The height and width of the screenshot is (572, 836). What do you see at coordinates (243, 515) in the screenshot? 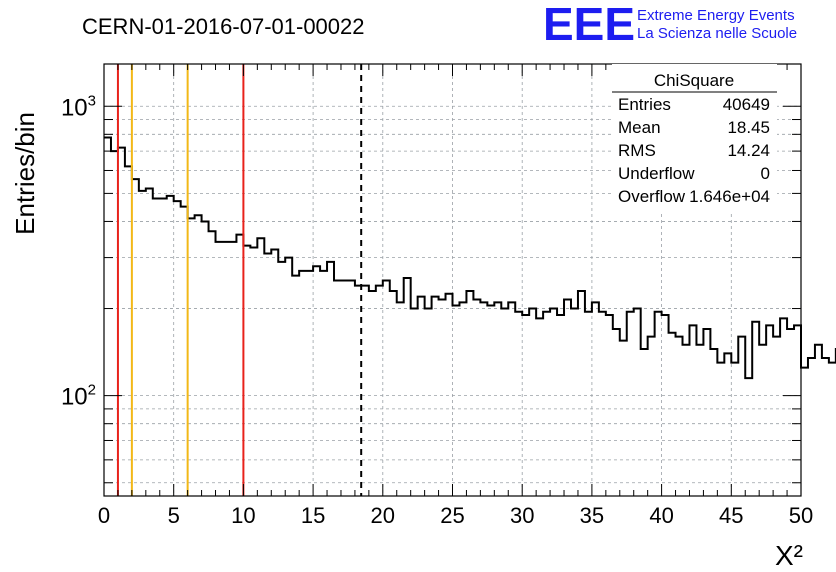
I see `x-tick-label: 10` at bounding box center [243, 515].